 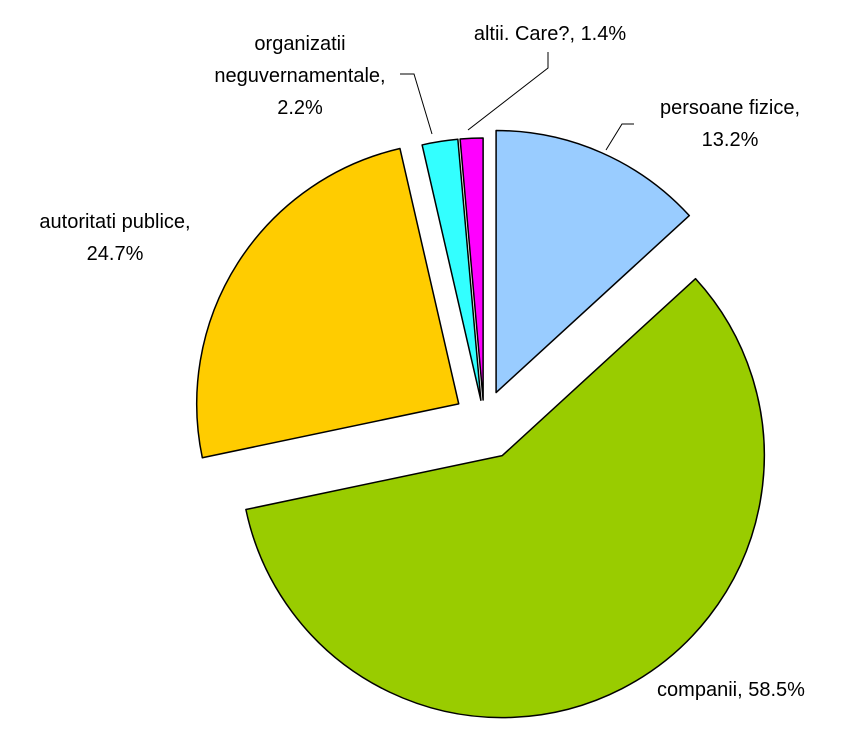 What do you see at coordinates (730, 108) in the screenshot?
I see `category-label: persoane fizice,` at bounding box center [730, 108].